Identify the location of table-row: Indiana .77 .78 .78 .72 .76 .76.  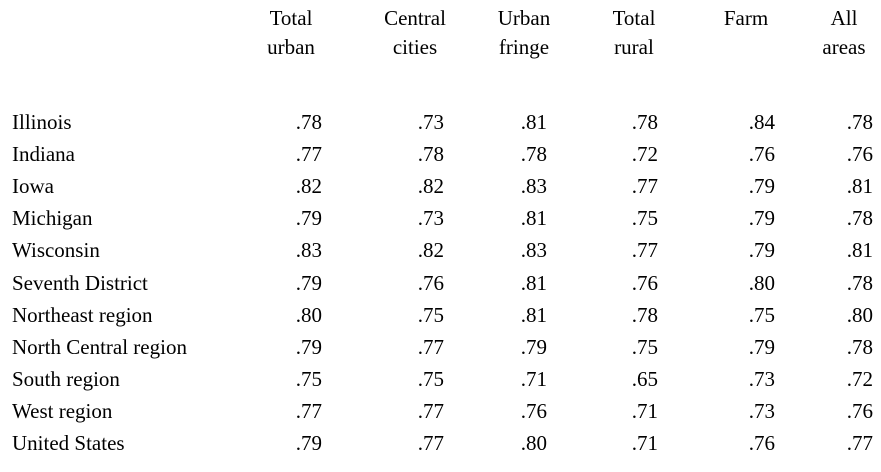
(440, 154).